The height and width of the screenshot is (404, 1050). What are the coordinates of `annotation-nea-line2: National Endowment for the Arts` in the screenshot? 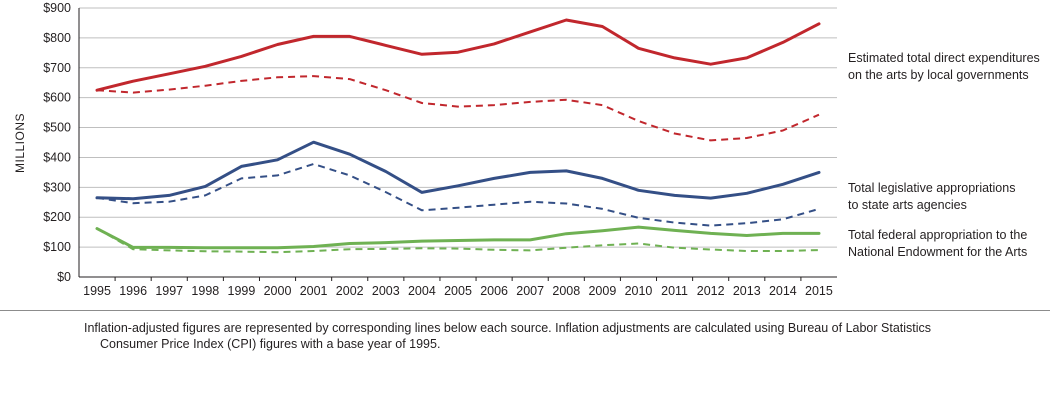 It's located at (938, 251).